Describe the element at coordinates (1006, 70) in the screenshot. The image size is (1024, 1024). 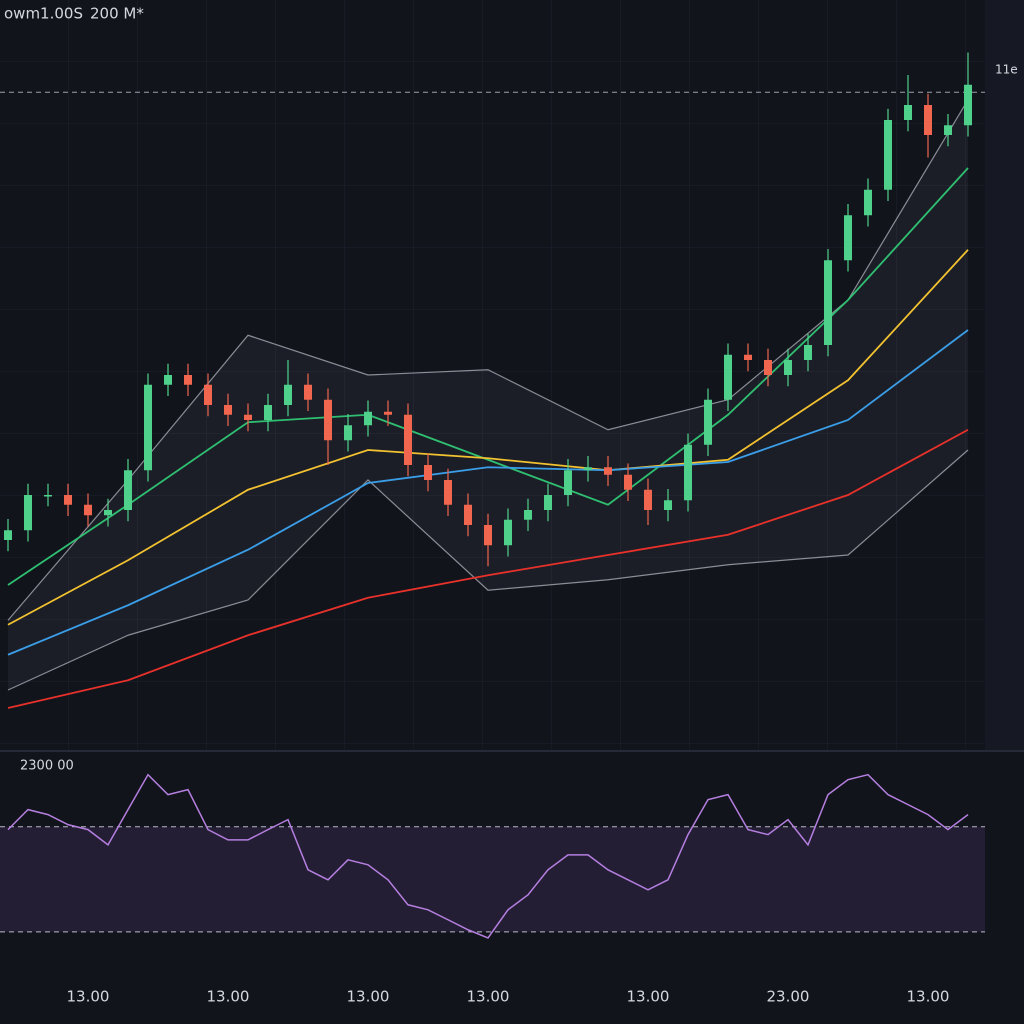
I see `price-label: 11e` at that location.